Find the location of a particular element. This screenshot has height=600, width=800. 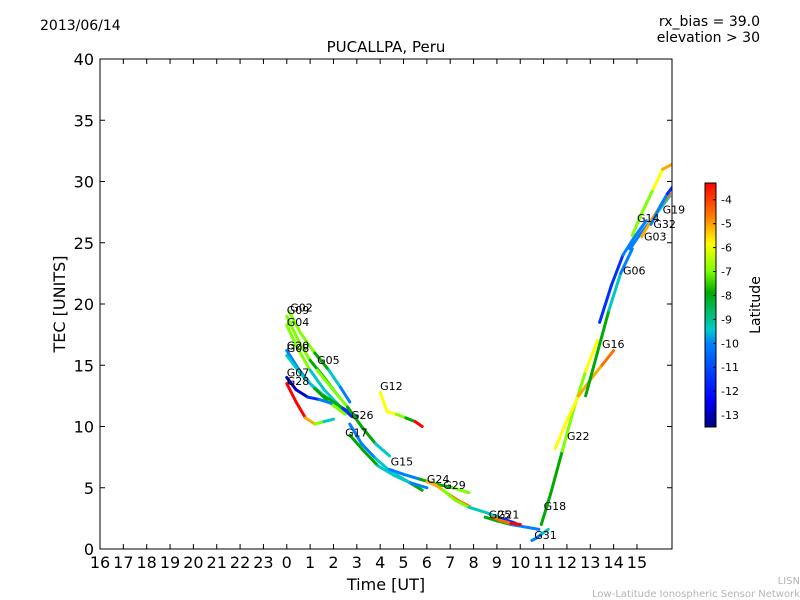

x-tick-label: 11 is located at coordinates (543, 562).